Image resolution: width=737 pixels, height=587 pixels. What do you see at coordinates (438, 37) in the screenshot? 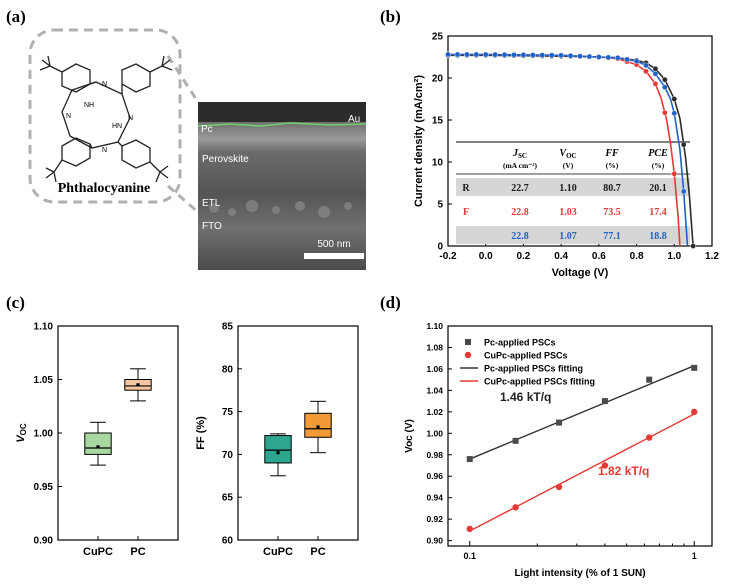
I see `jv-ytick-label: 25` at bounding box center [438, 37].